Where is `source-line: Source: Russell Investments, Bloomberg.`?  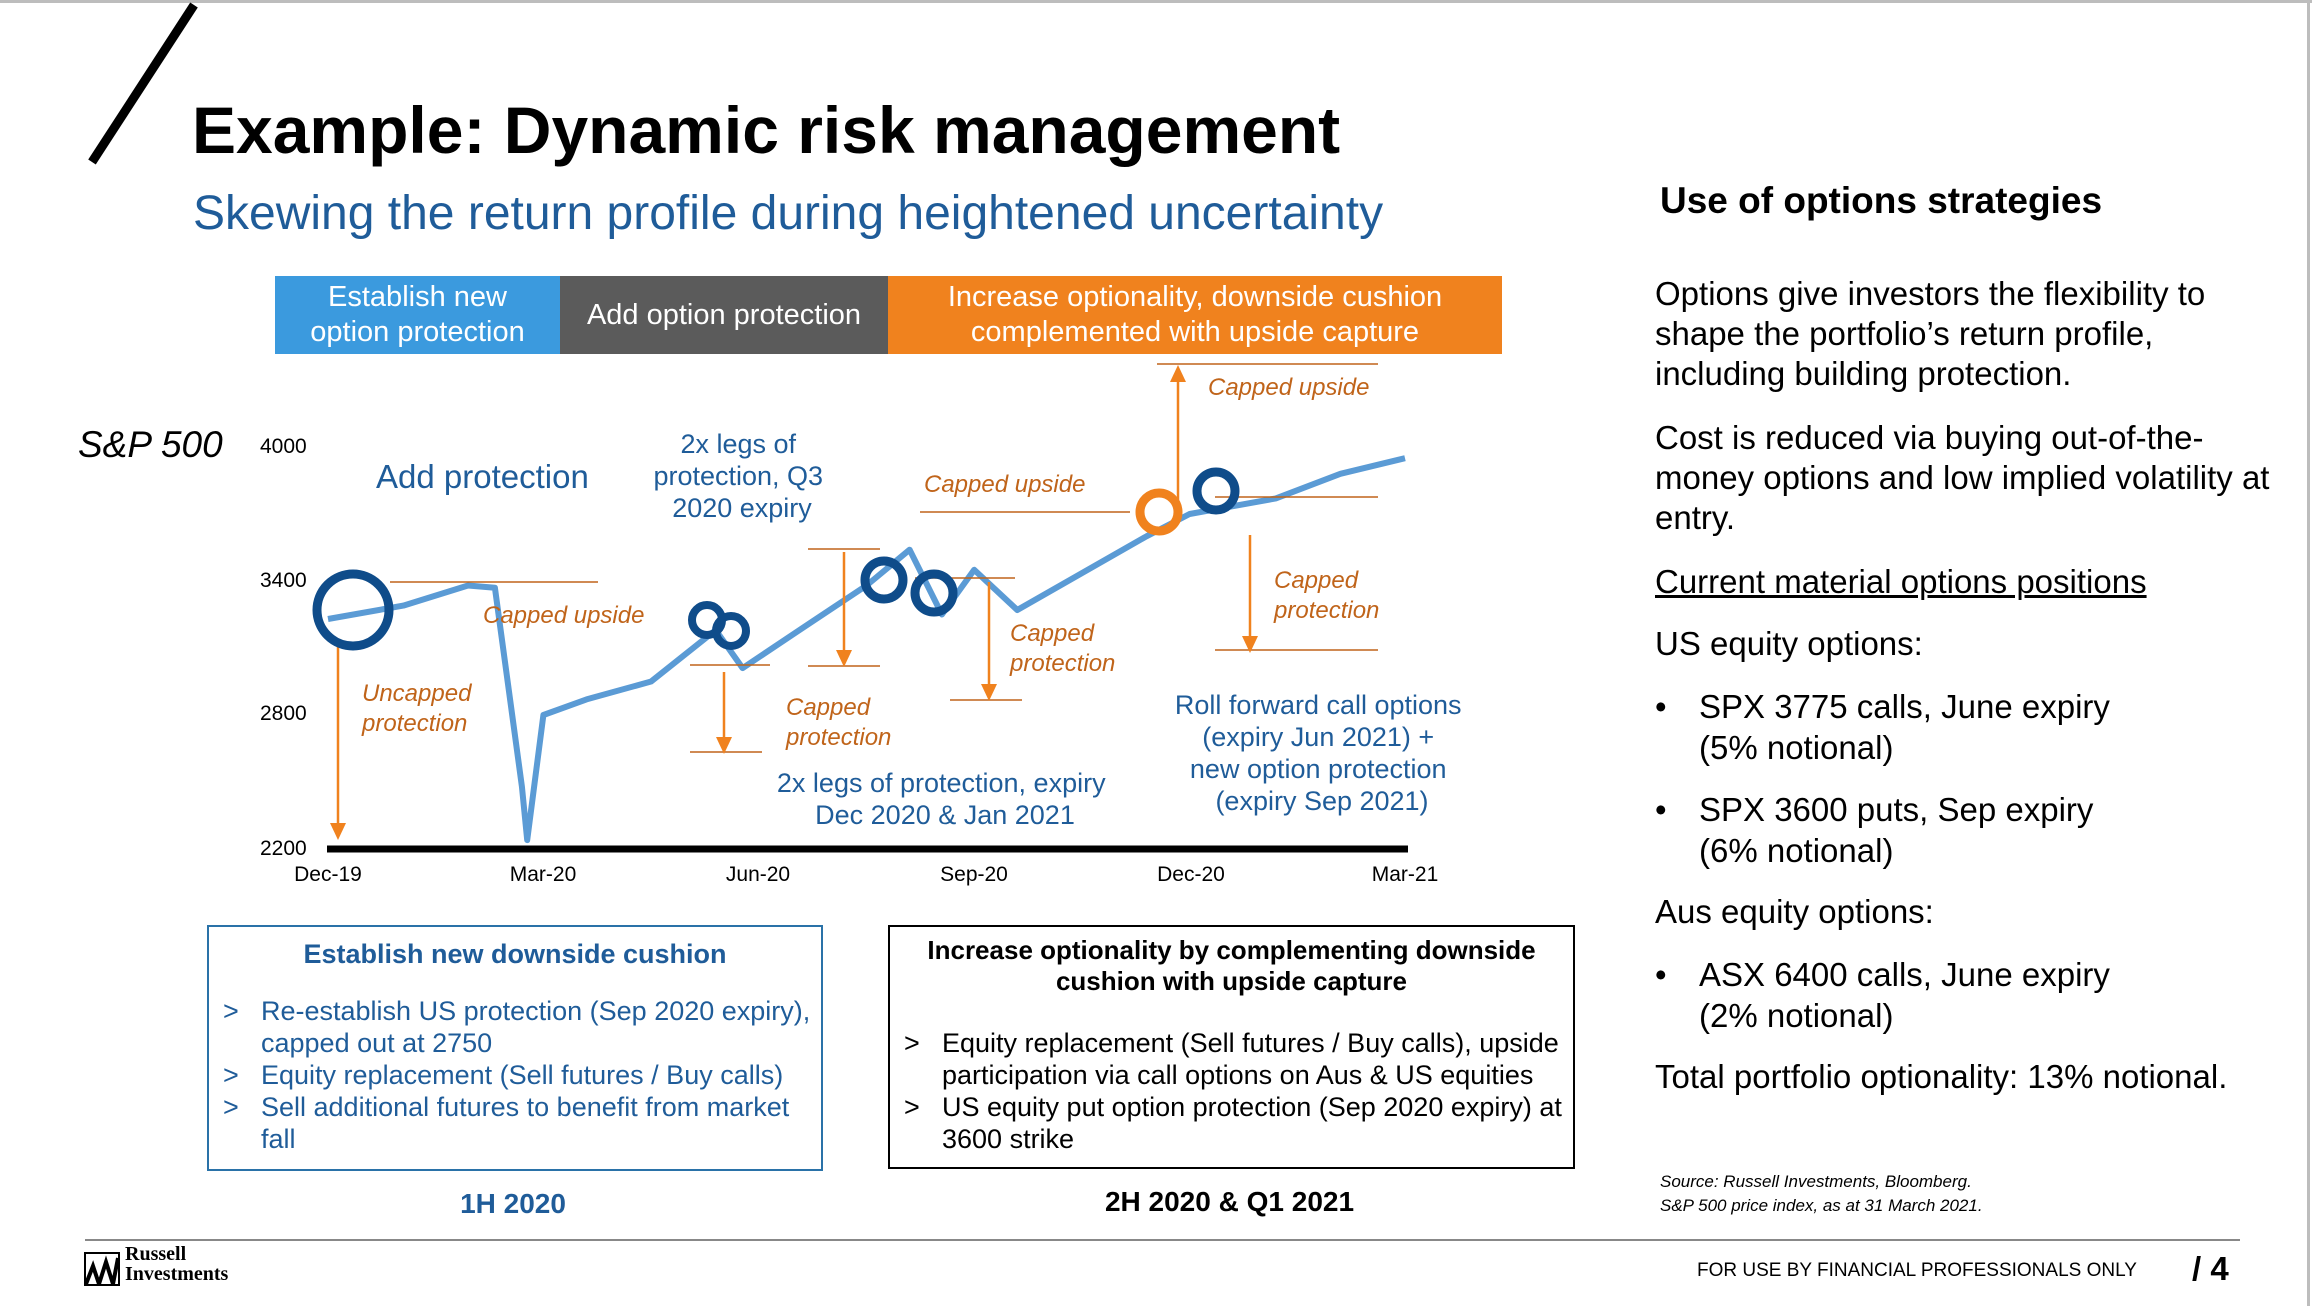 source-line: Source: Russell Investments, Bloomberg. is located at coordinates (1816, 1181).